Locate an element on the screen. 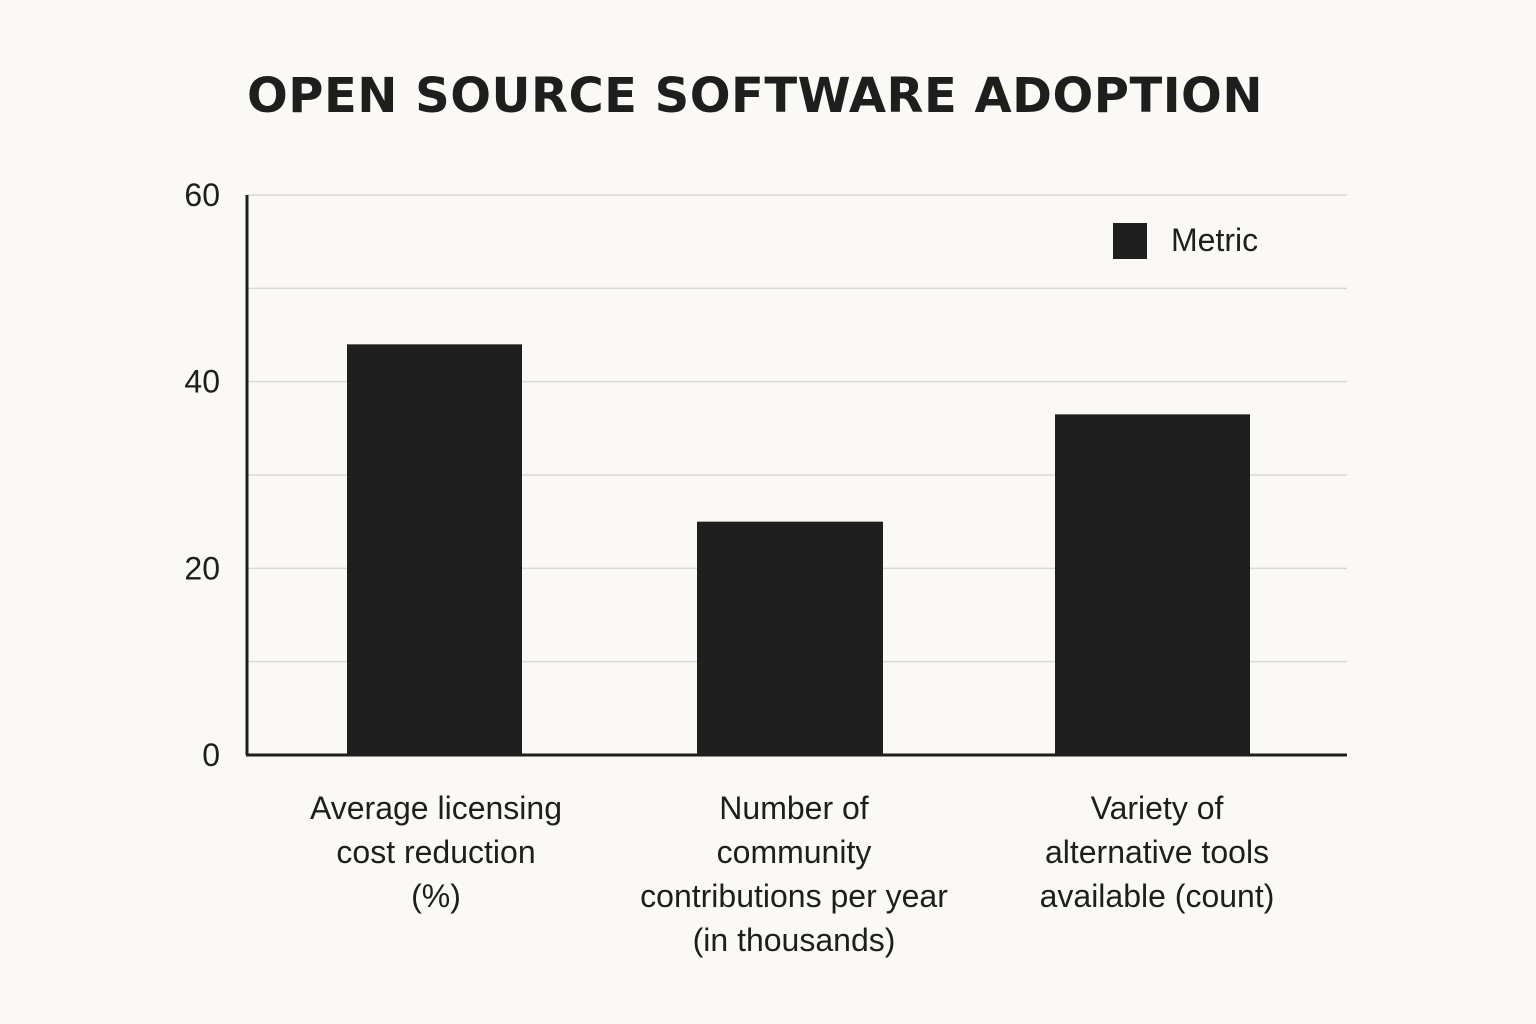  legend-label-metric: Metric is located at coordinates (1215, 240).